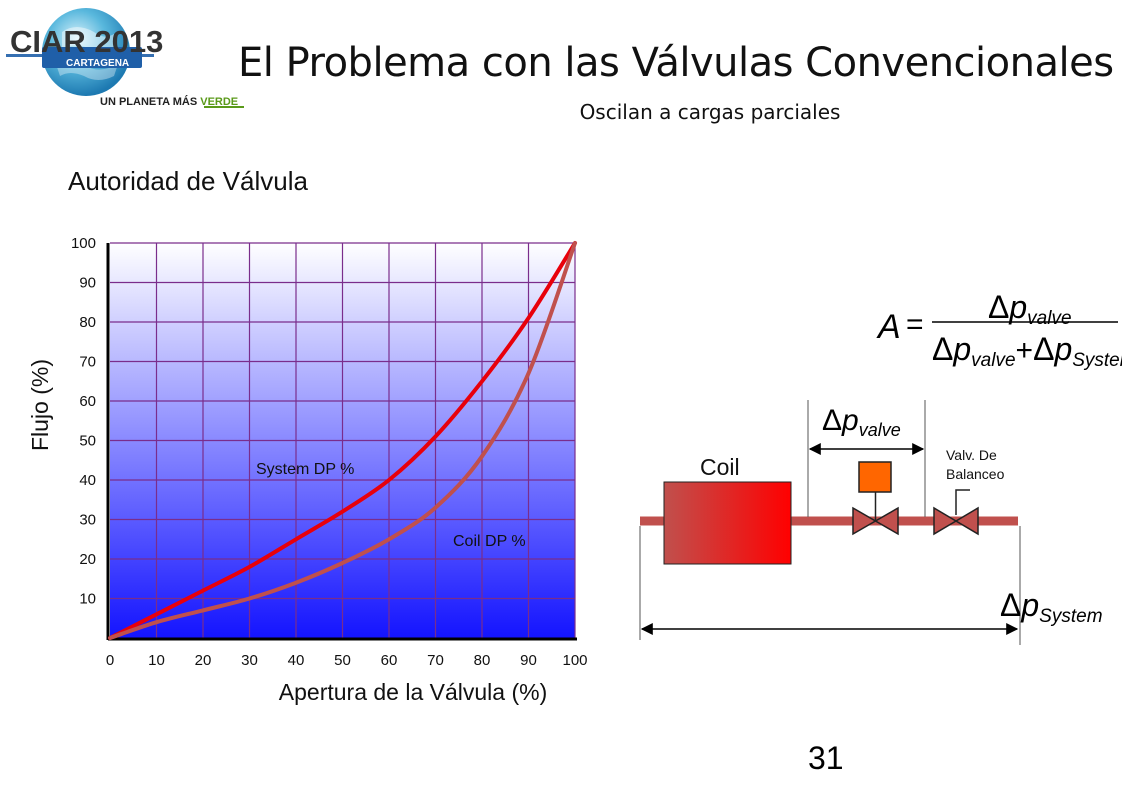 The height and width of the screenshot is (793, 1122). Describe the element at coordinates (999, 330) in the screenshot. I see `authority-formula: A = Δpvalve Δpvalve+ΔpSystem` at that location.